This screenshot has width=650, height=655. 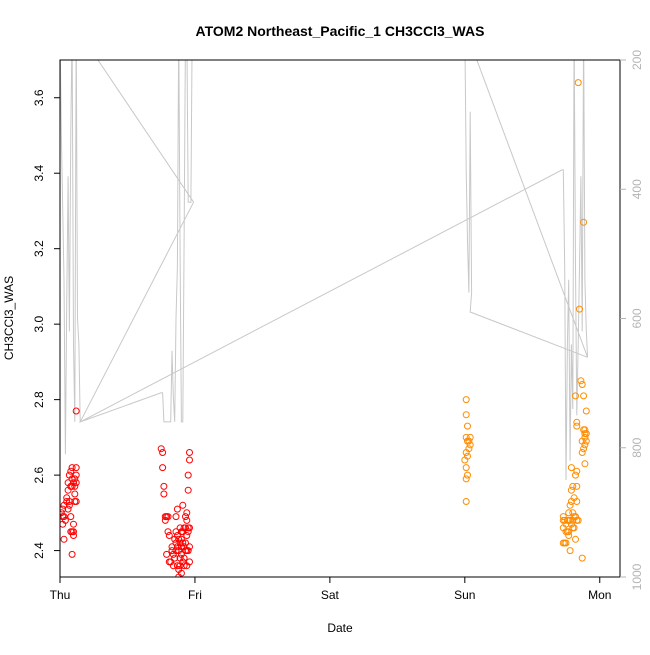 What do you see at coordinates (39, 173) in the screenshot?
I see `y-tick-label: 3.4` at bounding box center [39, 173].